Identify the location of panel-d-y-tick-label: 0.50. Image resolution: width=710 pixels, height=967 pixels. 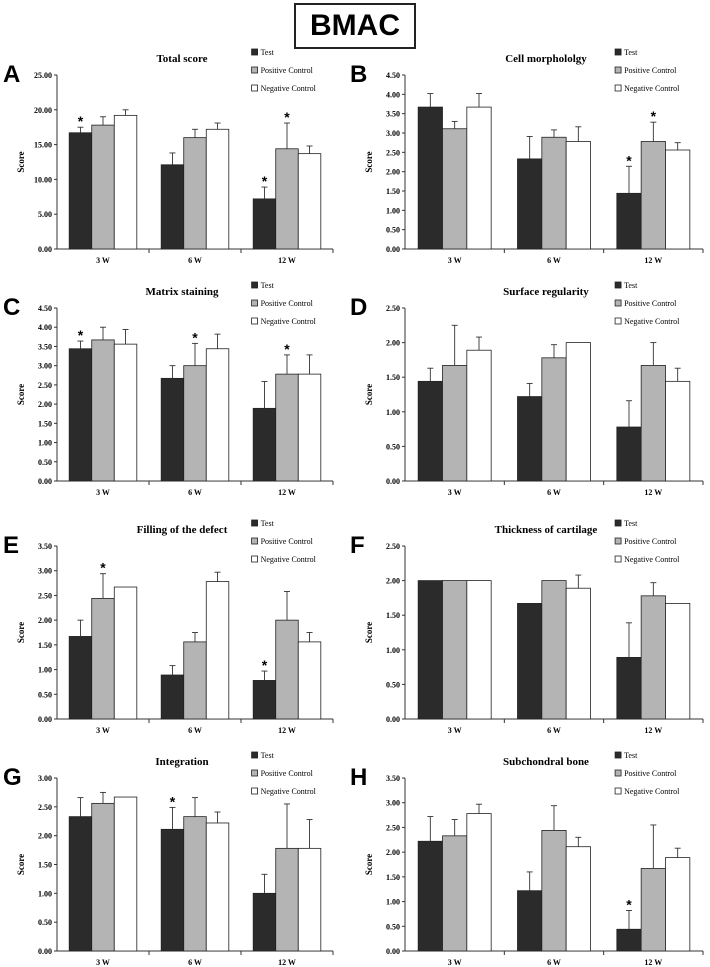
(393, 446).